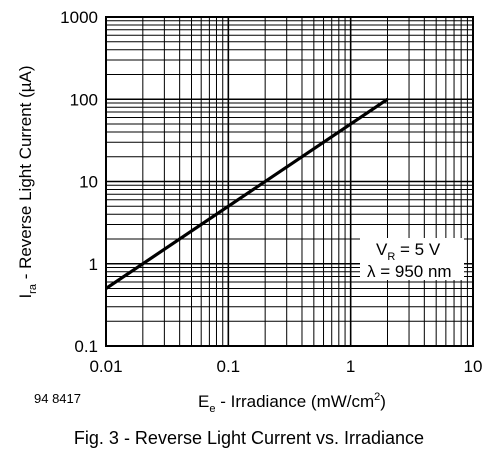 The width and height of the screenshot is (498, 466). I want to click on x-tick-label: 0.1, so click(229, 366).